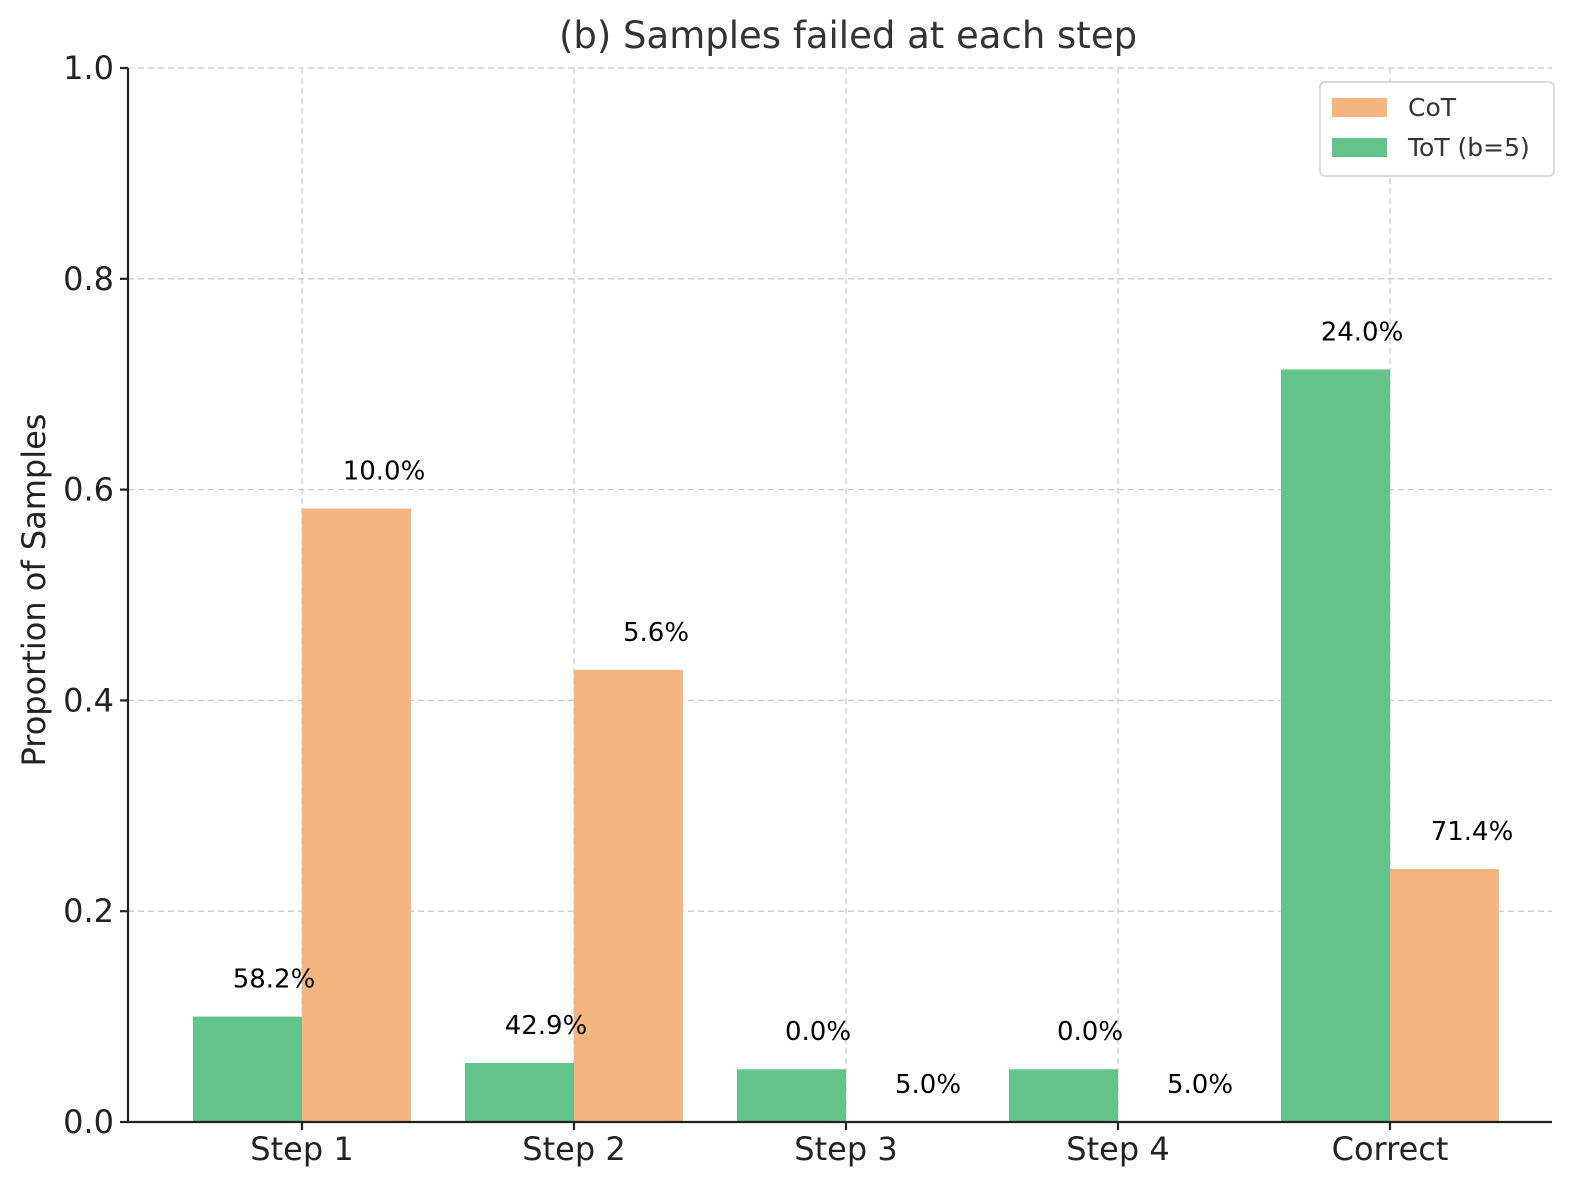 This screenshot has width=1580, height=1180. I want to click on y-tick-label: 0.4, so click(88, 700).